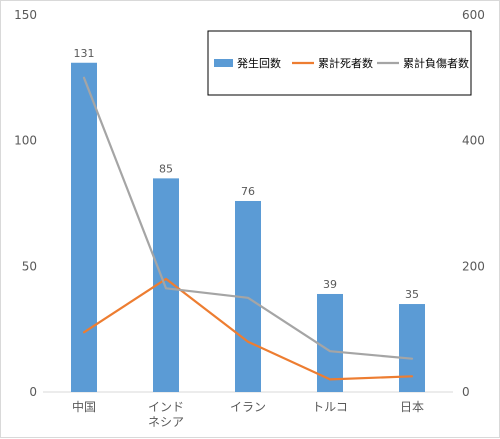  I want to click on y-right-tick-3: 600, so click(473, 15).